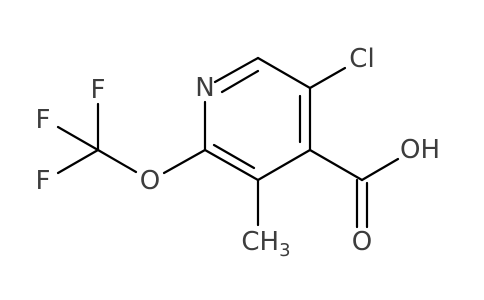  I want to click on atom-label: Cl, so click(361, 59).